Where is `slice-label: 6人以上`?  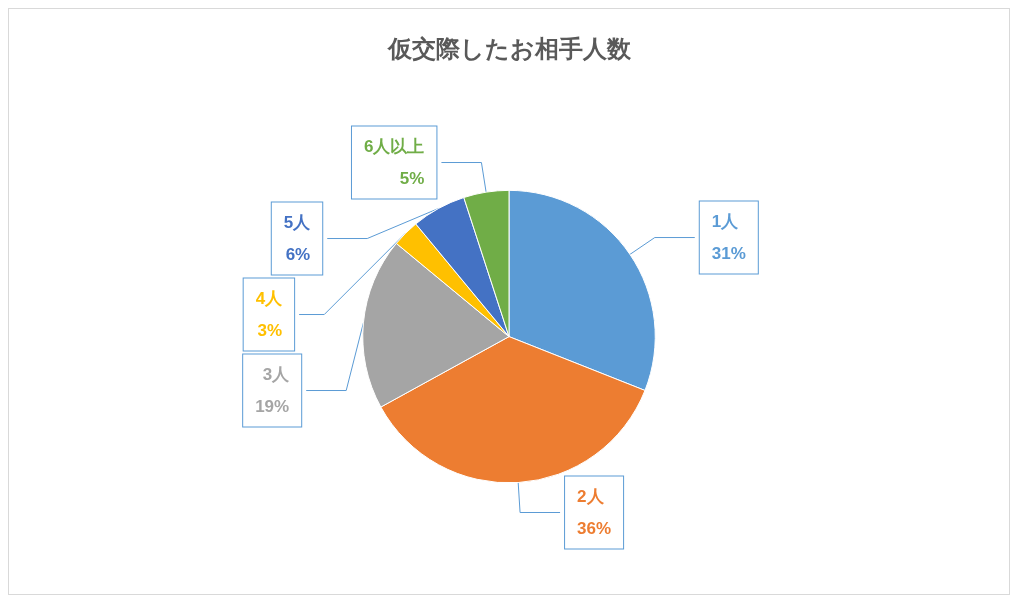 slice-label: 6人以上 is located at coordinates (394, 147).